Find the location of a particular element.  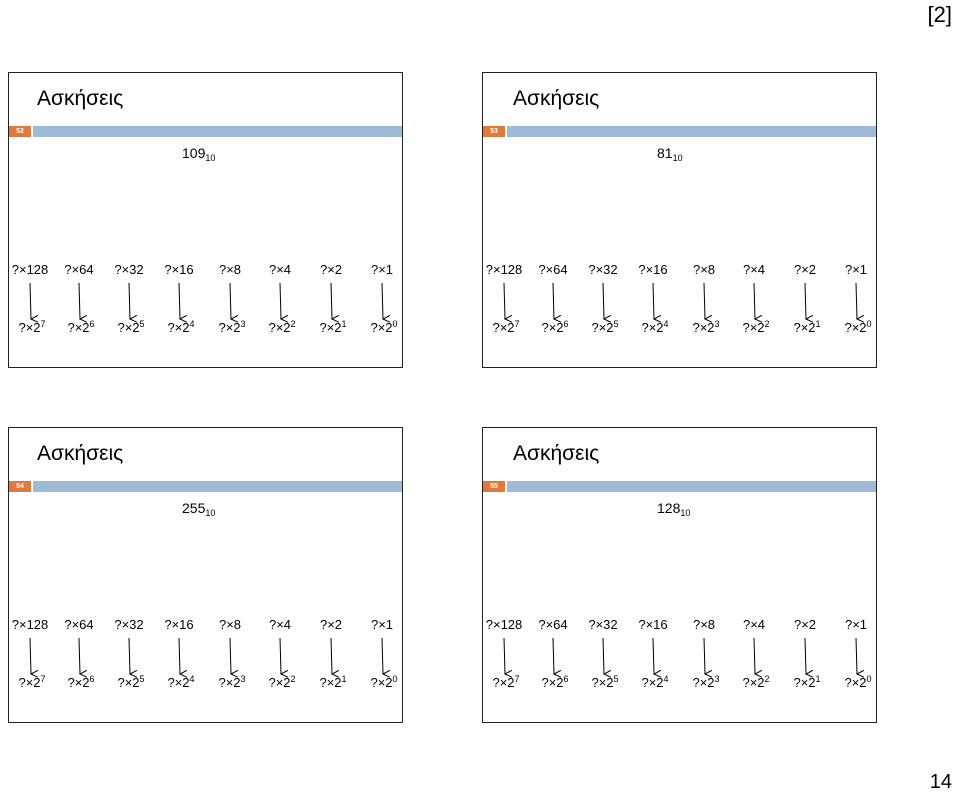

powers-row: ?×27 ?×26 ?×25 ?×24 ?×23 ?×22 ?×21 ?×20 is located at coordinates (205, 328).